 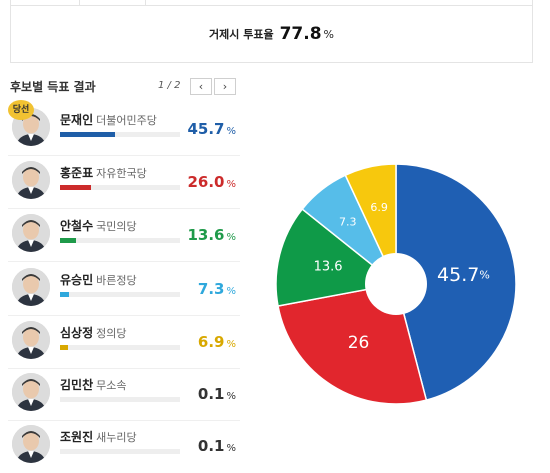 I want to click on pie-slice-label: 13.6, so click(x=328, y=267).